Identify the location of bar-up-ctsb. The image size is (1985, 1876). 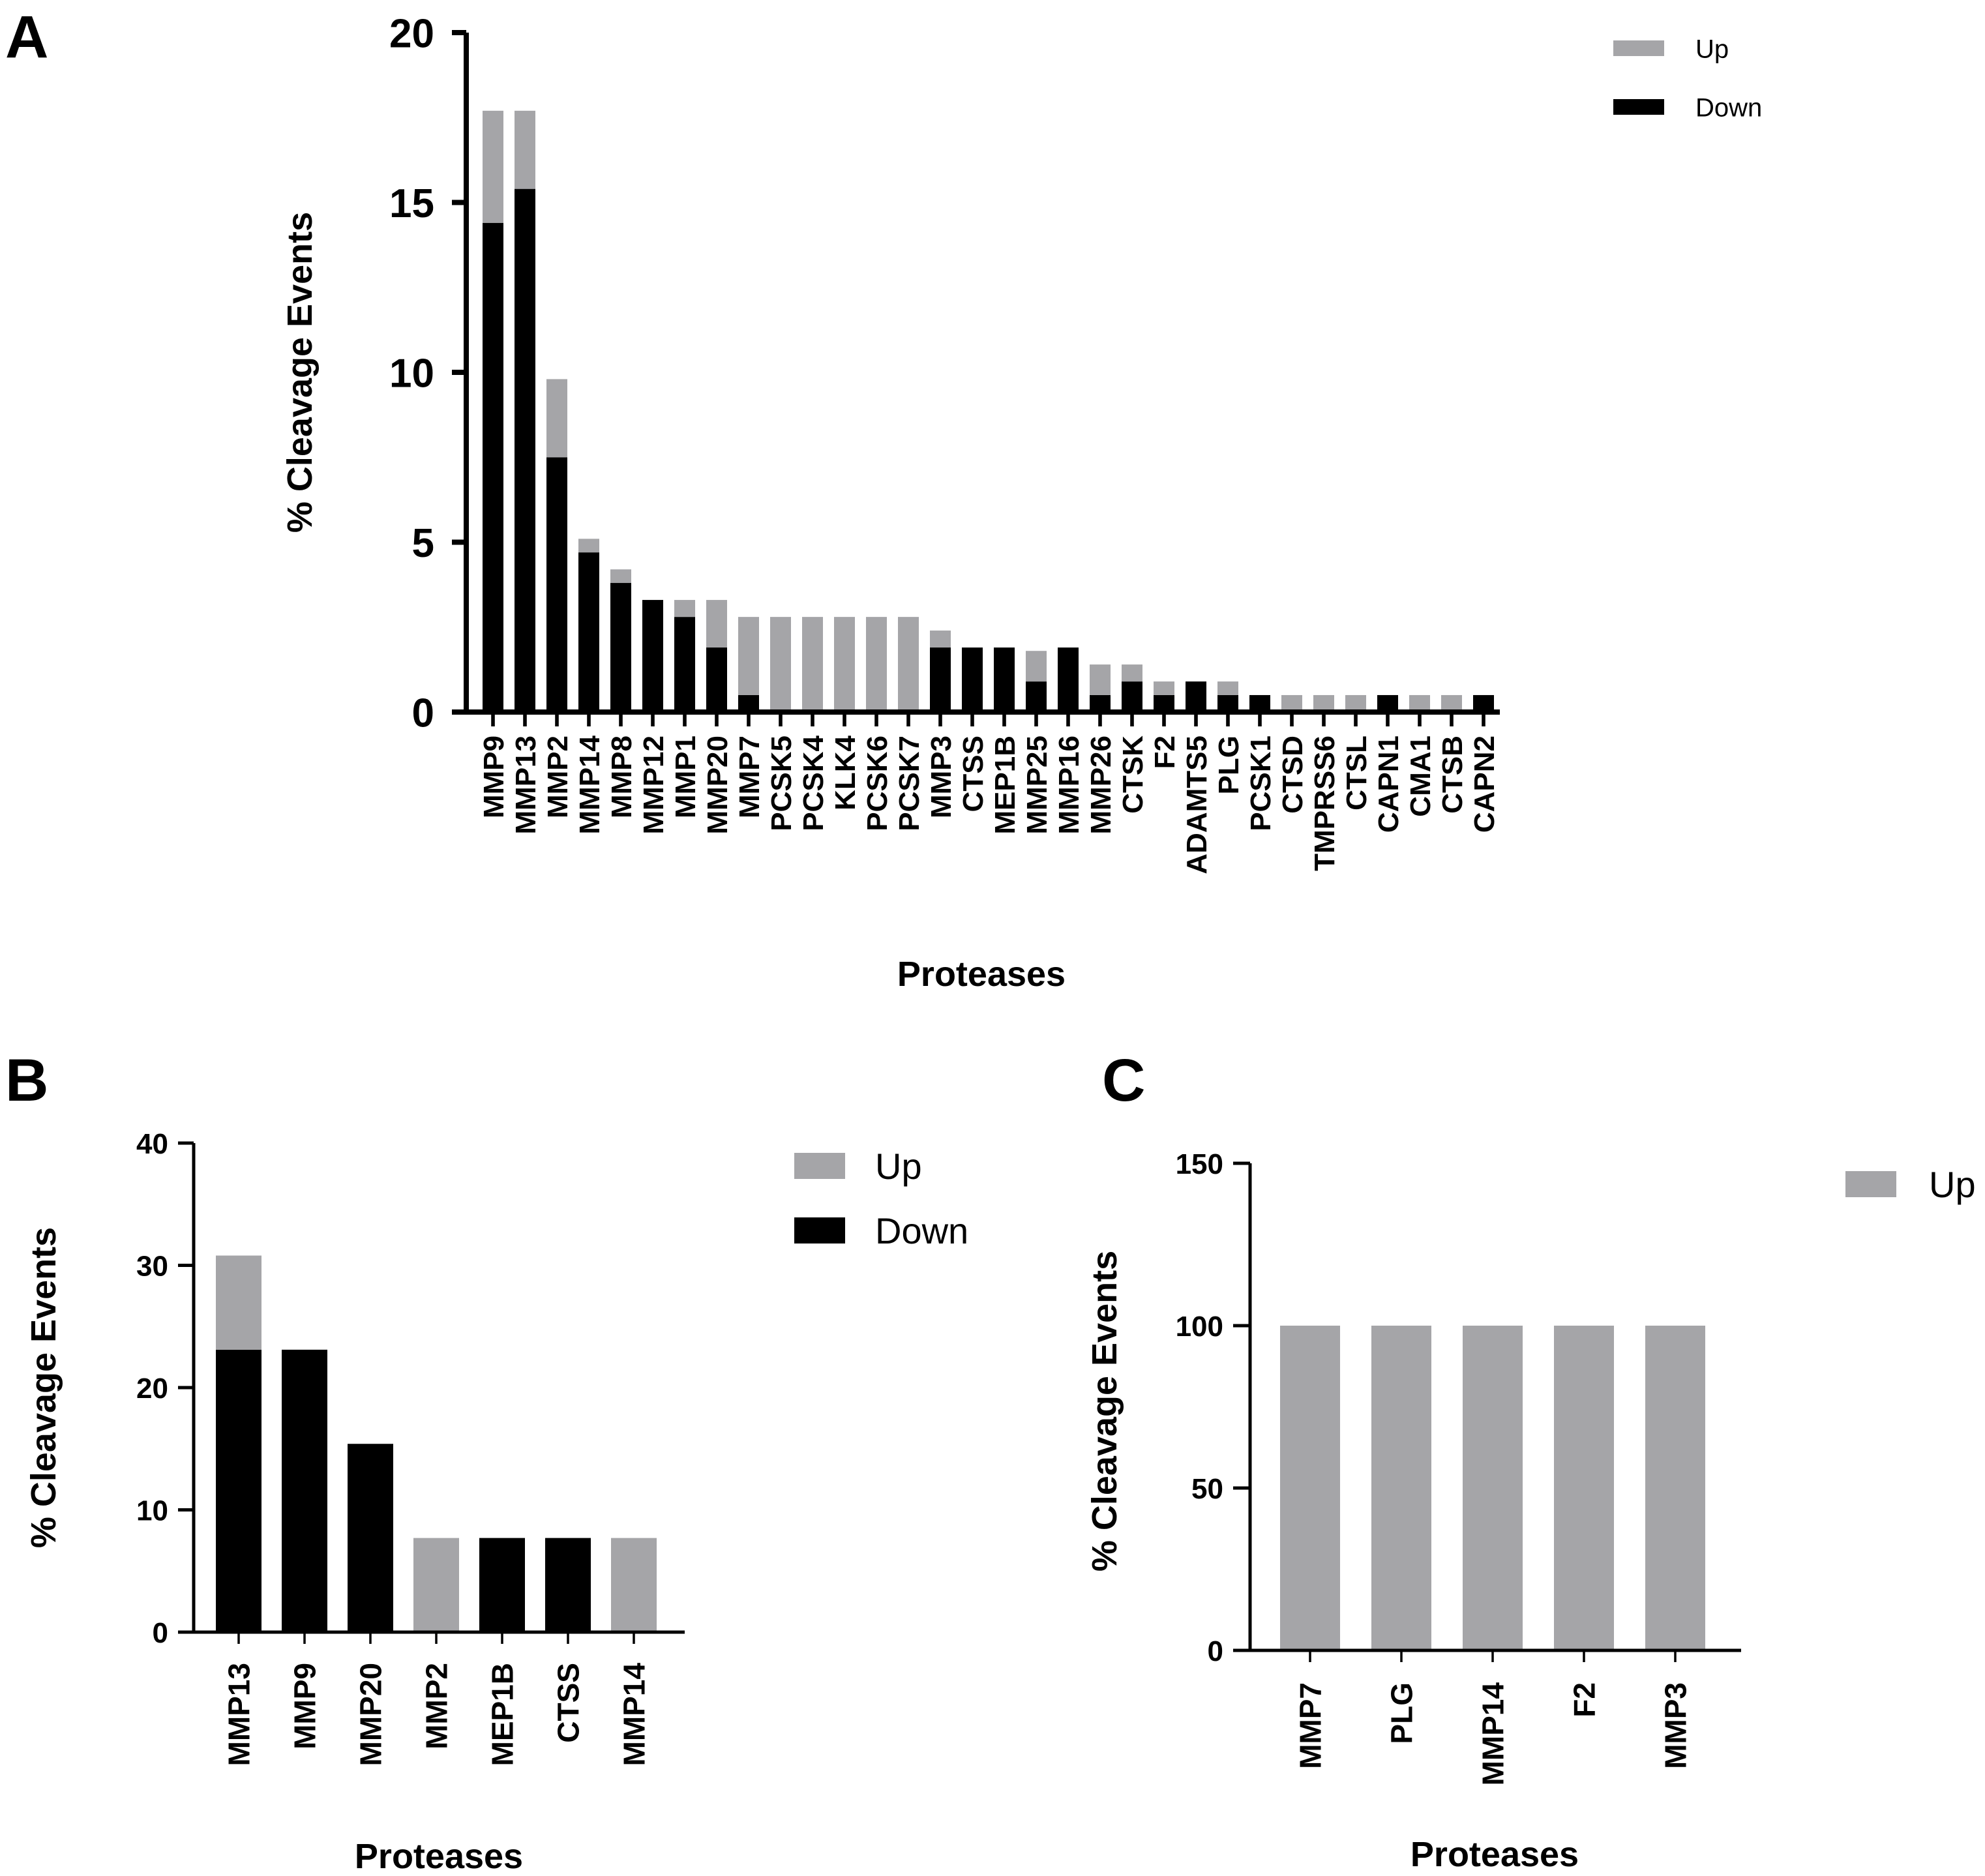
(1452, 703).